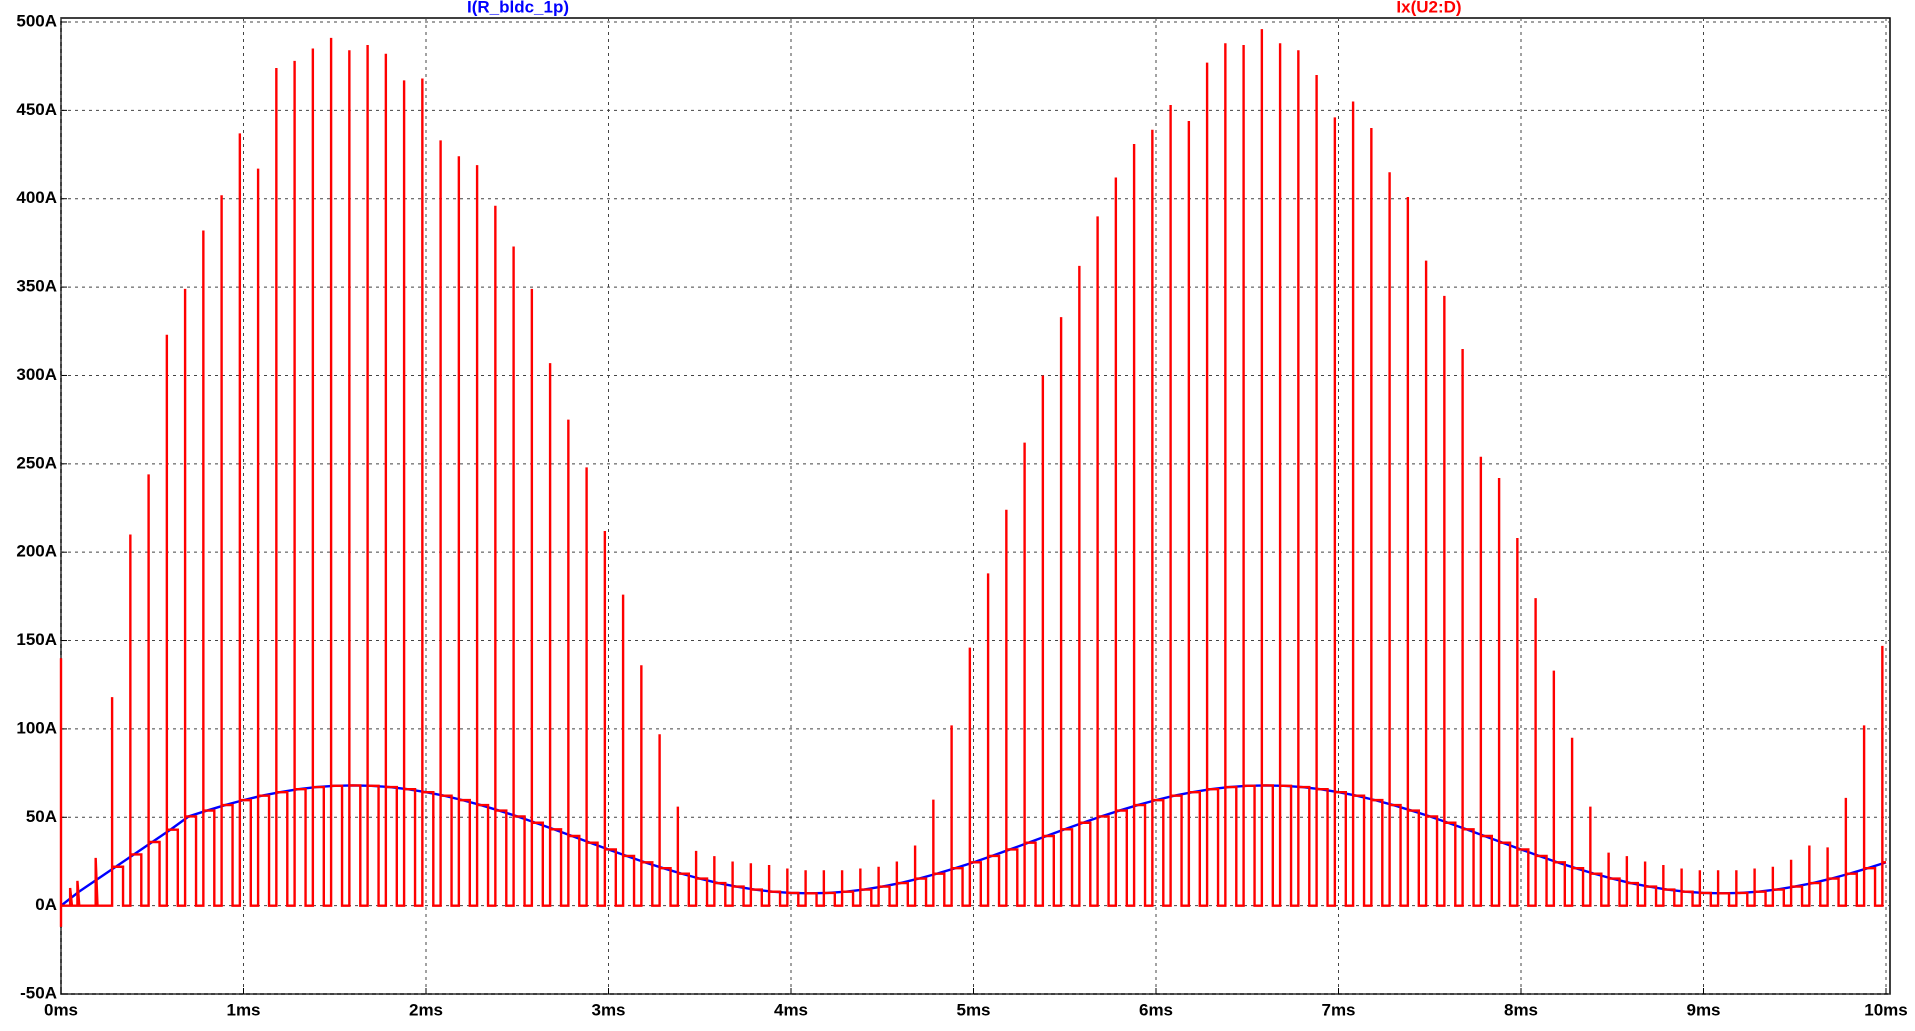  I want to click on y-tick-label: 400A, so click(36, 197).